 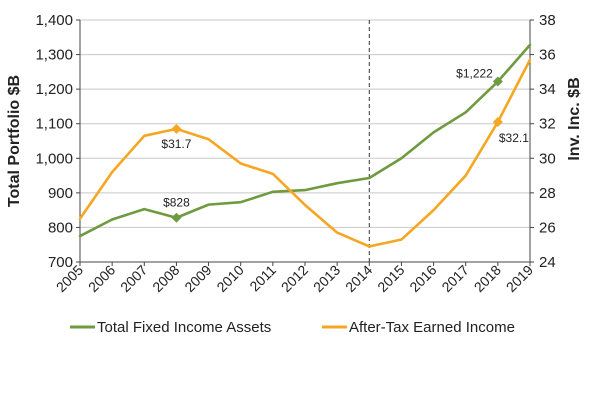 I want to click on x-tick-label: 2007, so click(x=133, y=278).